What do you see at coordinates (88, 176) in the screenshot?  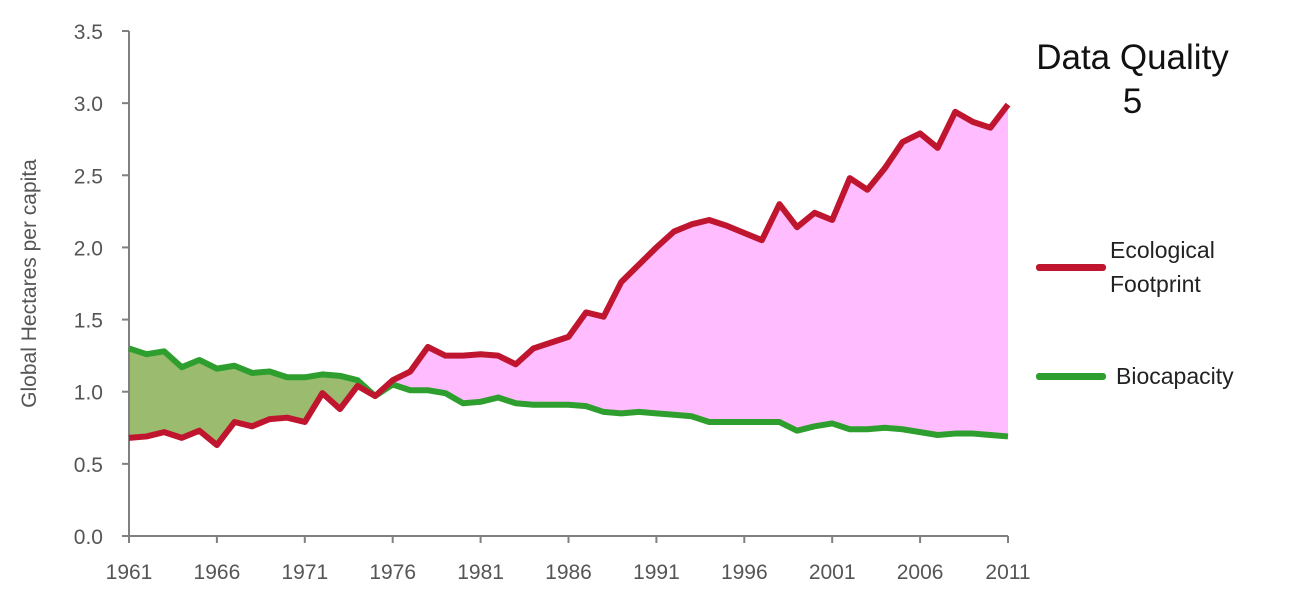 I see `y-tick-label: 2.5` at bounding box center [88, 176].